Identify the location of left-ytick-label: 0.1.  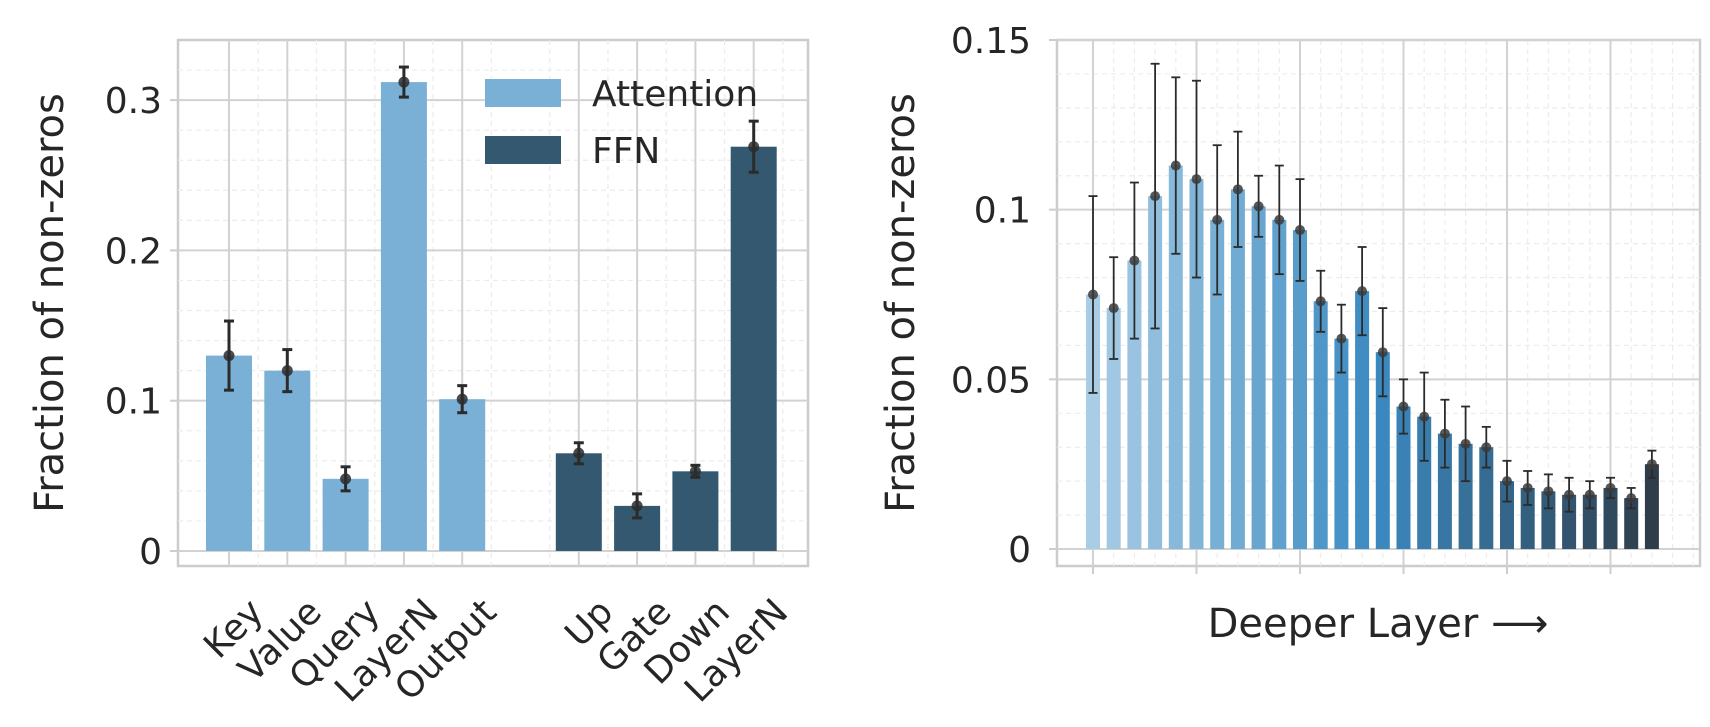
(133, 402).